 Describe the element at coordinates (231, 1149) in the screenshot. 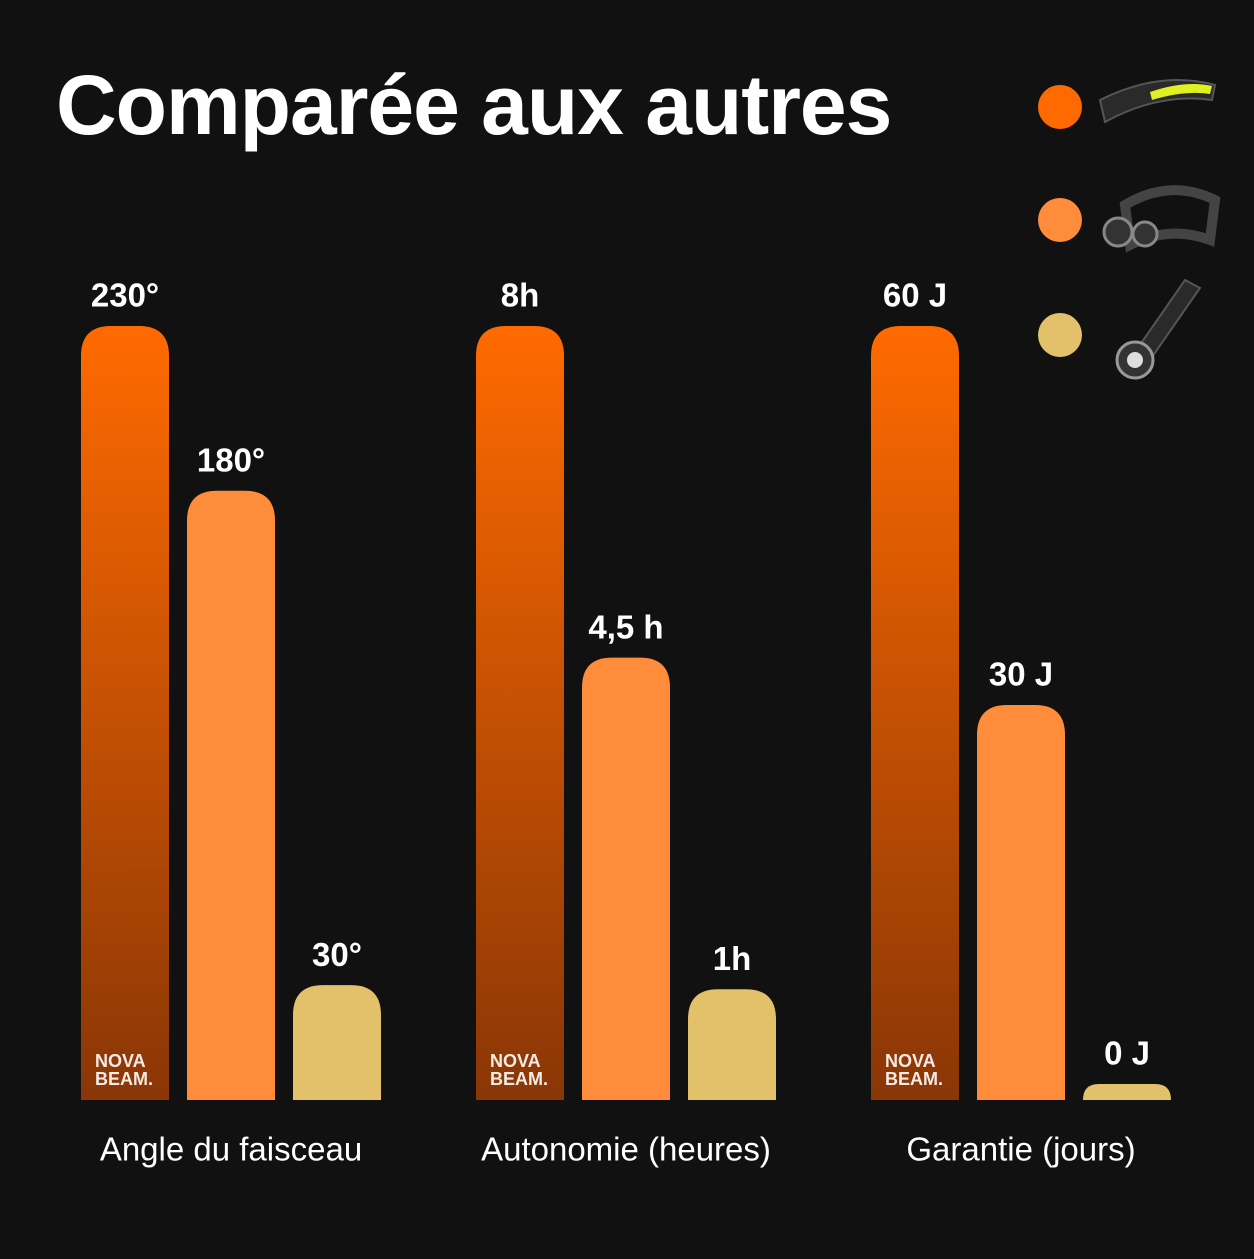

I see `x-tick-label: Angle du faisceau` at that location.